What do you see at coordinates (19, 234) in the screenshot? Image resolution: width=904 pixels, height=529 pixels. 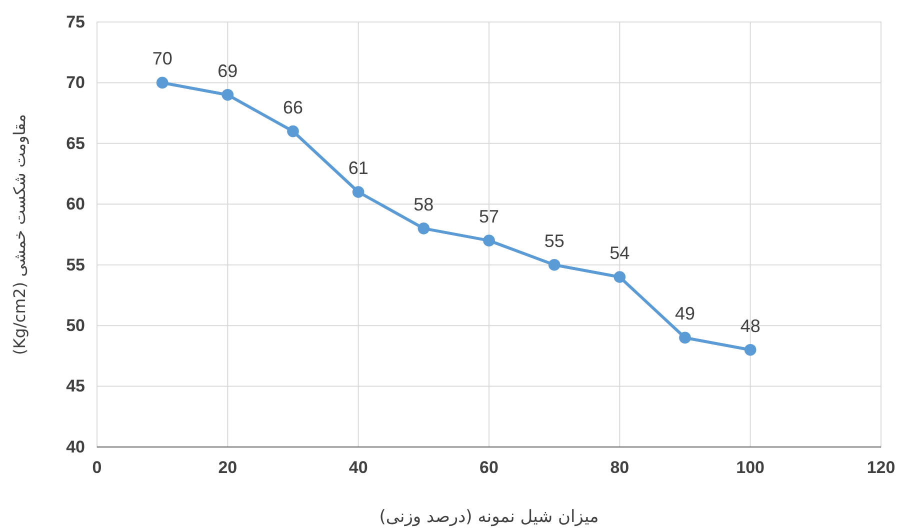 I see `y-axis-title: مقاومت شکست خمشی (Kg/cm2)` at bounding box center [19, 234].